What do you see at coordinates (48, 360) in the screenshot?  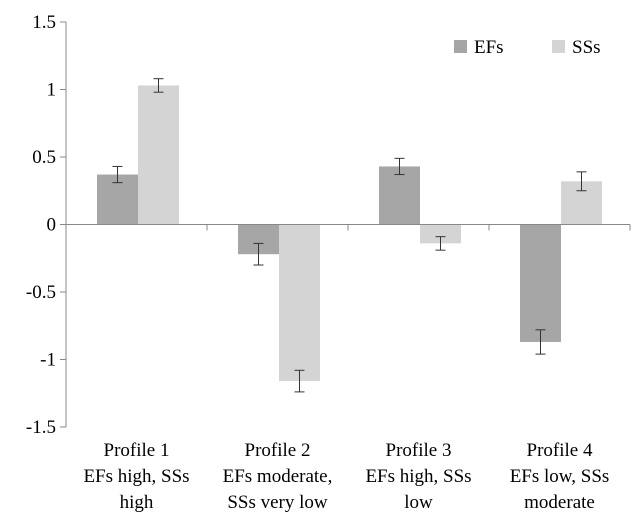 I see `y-tick-label: -1` at bounding box center [48, 360].